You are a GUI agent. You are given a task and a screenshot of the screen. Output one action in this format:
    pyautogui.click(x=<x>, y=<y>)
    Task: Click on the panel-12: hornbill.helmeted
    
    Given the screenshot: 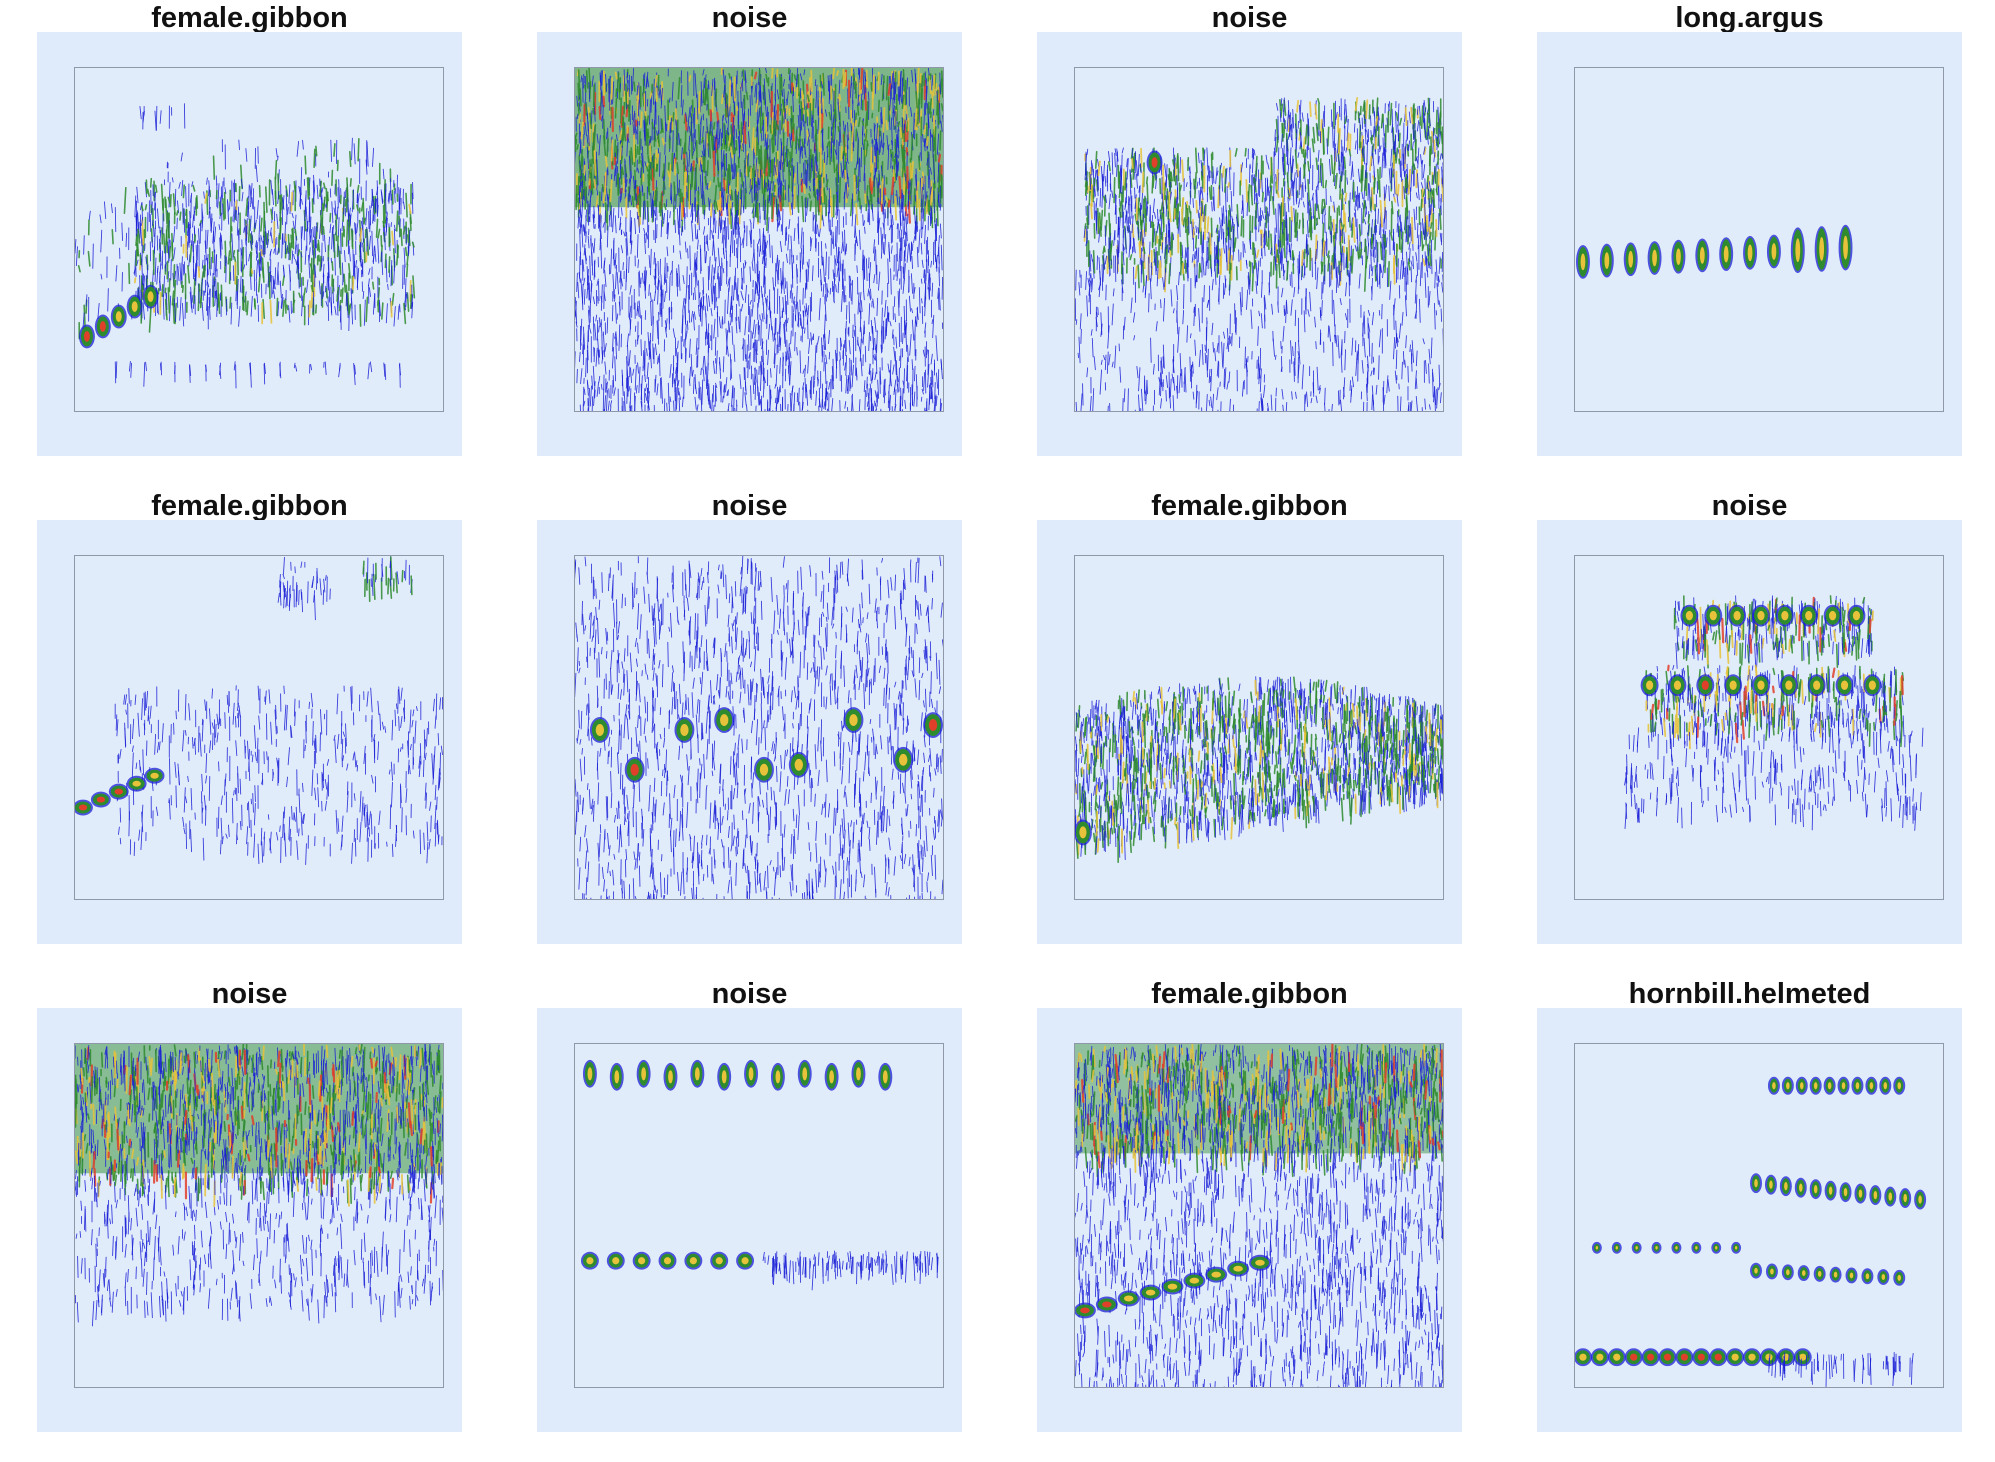 What is the action you would take?
    pyautogui.click(x=1749, y=1214)
    